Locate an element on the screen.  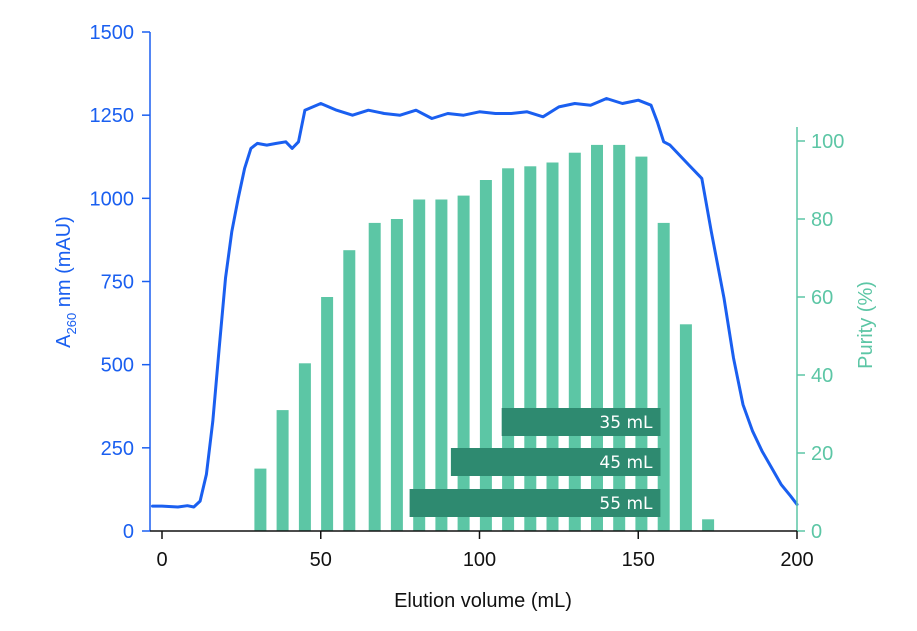
y-right-tick-label: 0 is located at coordinates (816, 532).